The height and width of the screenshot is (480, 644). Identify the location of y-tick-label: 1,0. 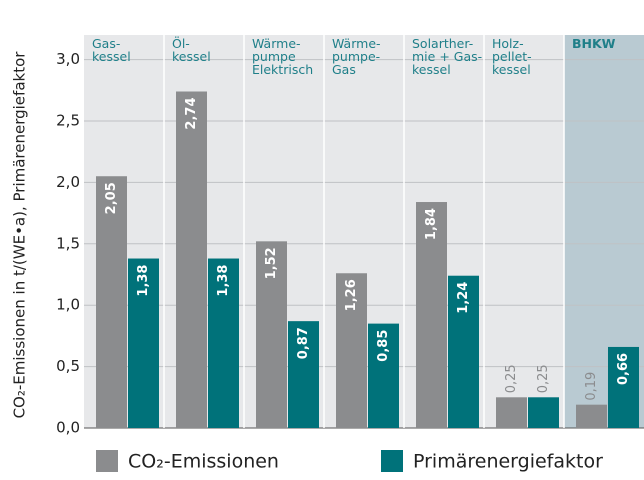
(68, 305).